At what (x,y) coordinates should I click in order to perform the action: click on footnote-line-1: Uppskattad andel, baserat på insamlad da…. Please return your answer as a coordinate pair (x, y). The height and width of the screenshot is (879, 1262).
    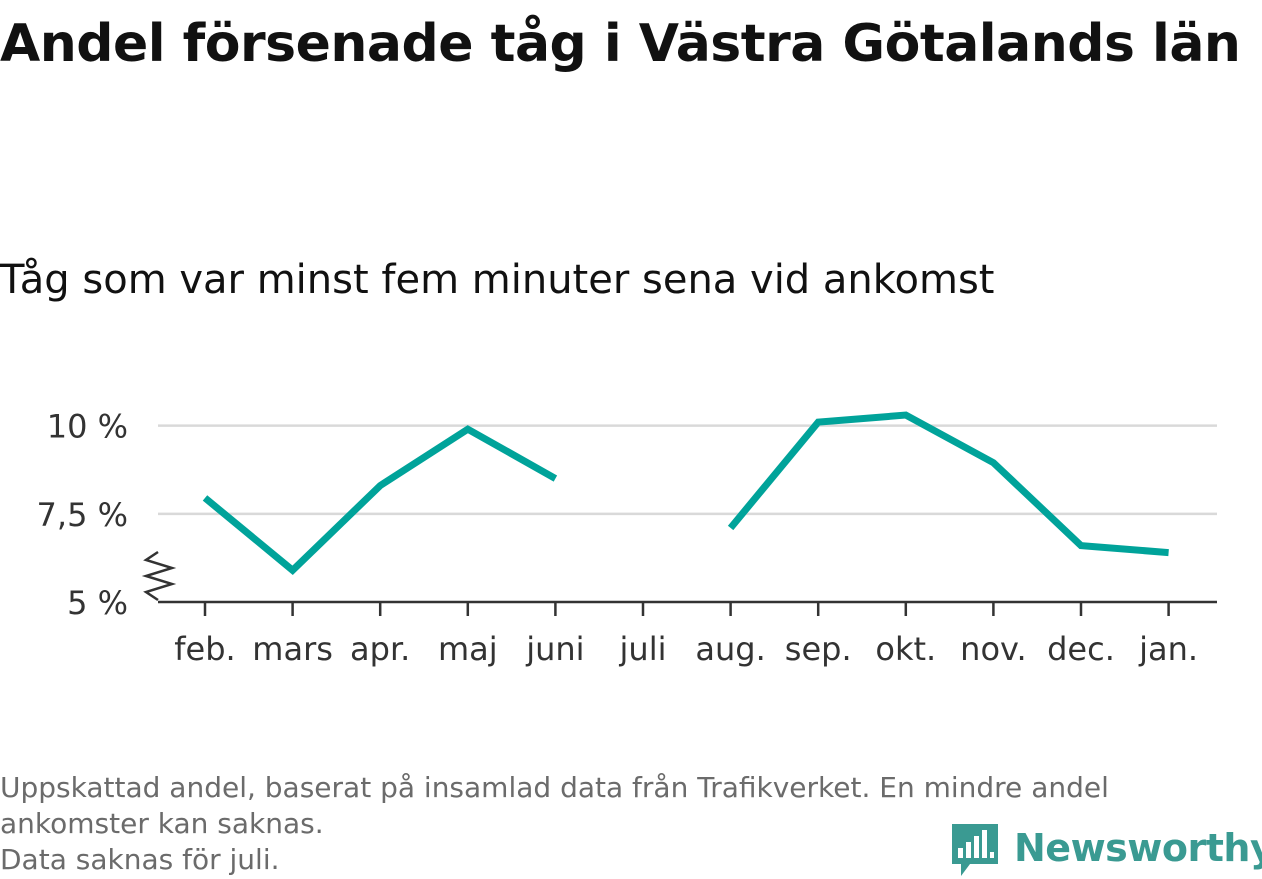
    Looking at the image, I should click on (554, 787).